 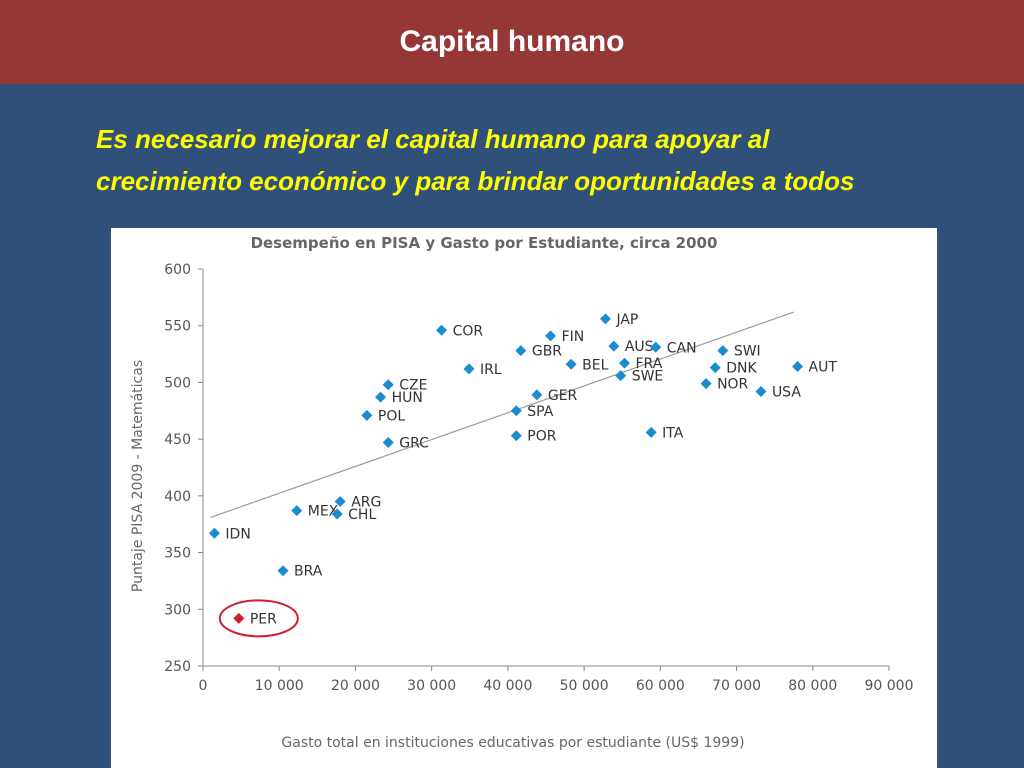 I want to click on point-label-jap: JAP, so click(x=626, y=320).